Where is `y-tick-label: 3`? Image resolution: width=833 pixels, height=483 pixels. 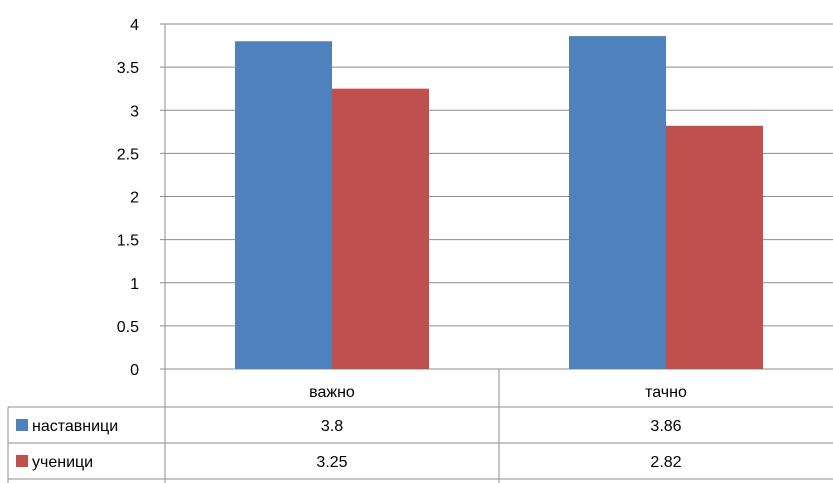 y-tick-label: 3 is located at coordinates (134, 111).